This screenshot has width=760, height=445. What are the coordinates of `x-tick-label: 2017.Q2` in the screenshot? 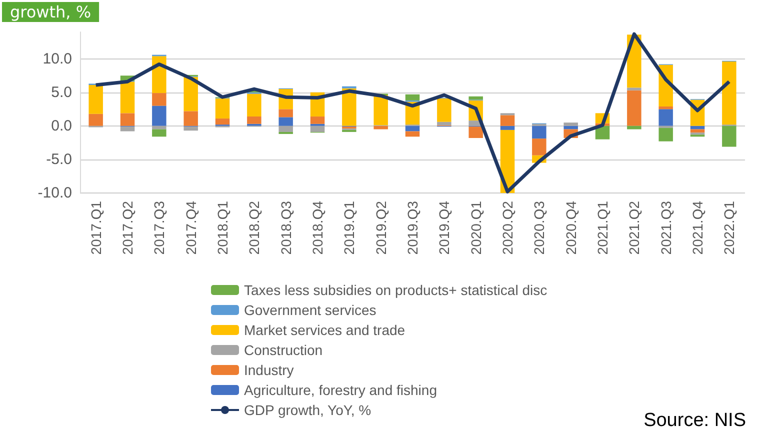 It's located at (128, 227).